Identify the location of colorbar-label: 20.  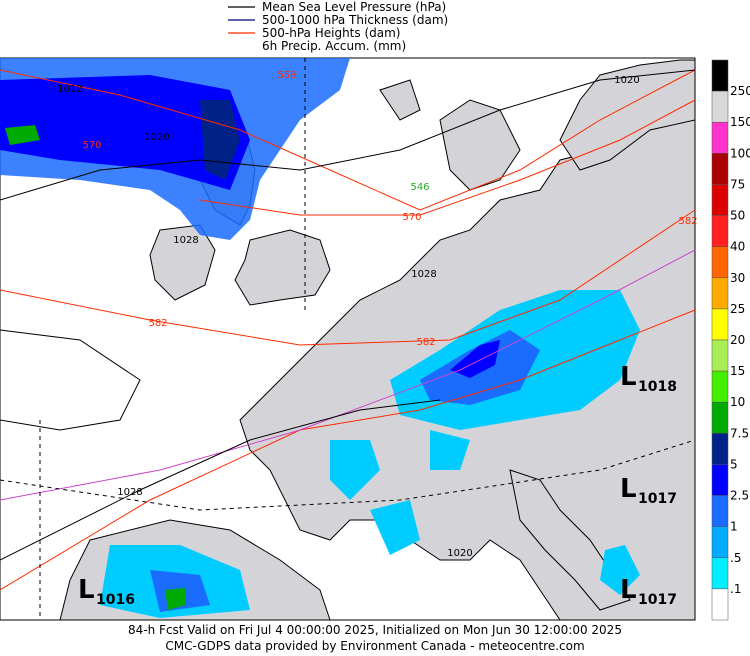
(737, 340).